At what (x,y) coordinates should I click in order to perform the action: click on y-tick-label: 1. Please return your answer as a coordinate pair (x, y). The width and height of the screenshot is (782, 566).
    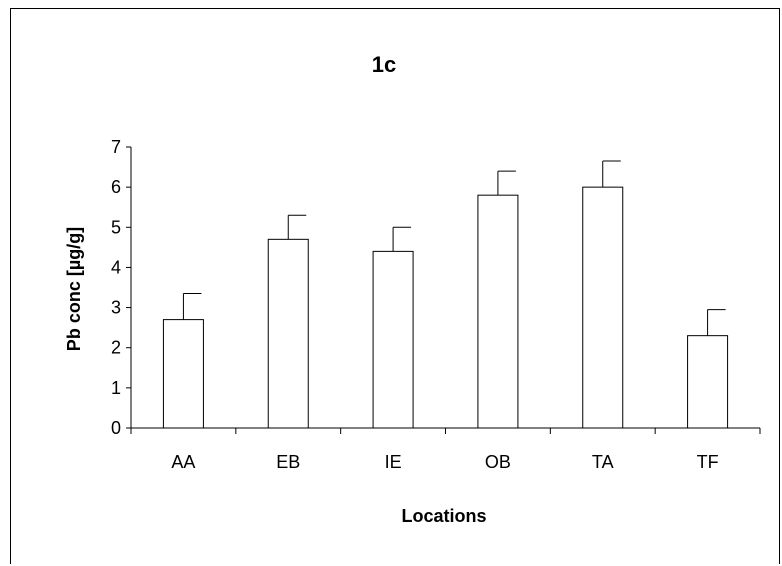
    Looking at the image, I should click on (116, 388).